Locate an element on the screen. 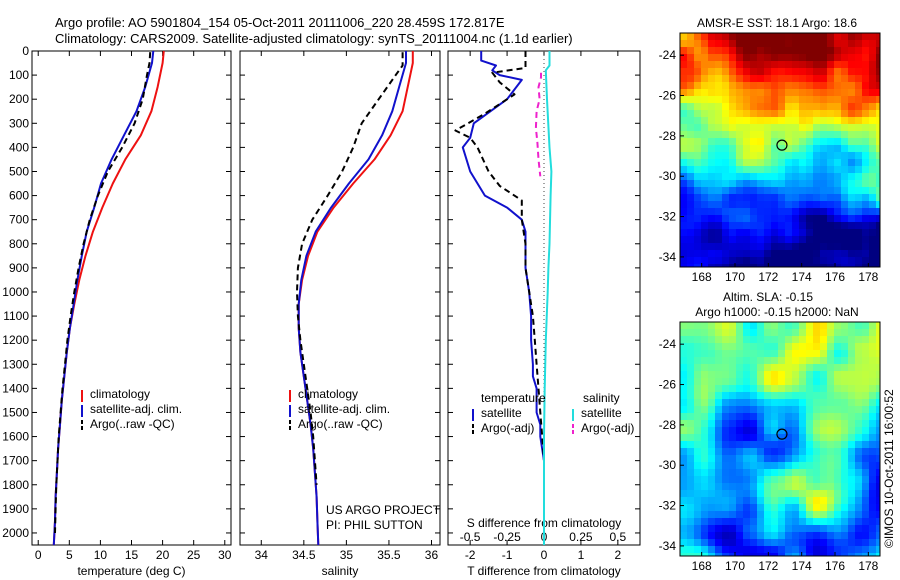 Image resolution: width=900 pixels, height=580 pixels. lon-tick-label: 174 is located at coordinates (802, 566).